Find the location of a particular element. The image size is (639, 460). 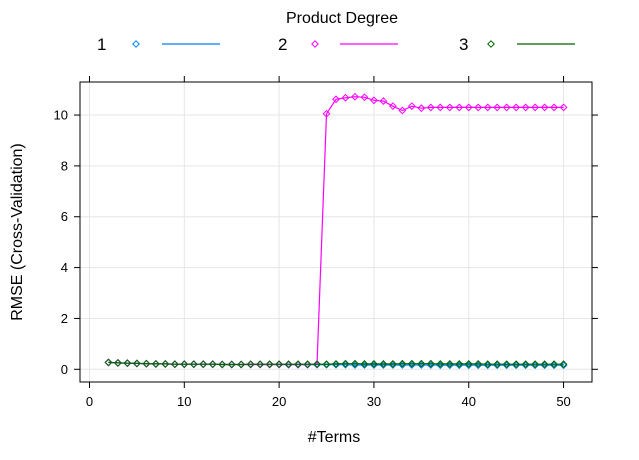

x-tick-label: 50 is located at coordinates (563, 401).